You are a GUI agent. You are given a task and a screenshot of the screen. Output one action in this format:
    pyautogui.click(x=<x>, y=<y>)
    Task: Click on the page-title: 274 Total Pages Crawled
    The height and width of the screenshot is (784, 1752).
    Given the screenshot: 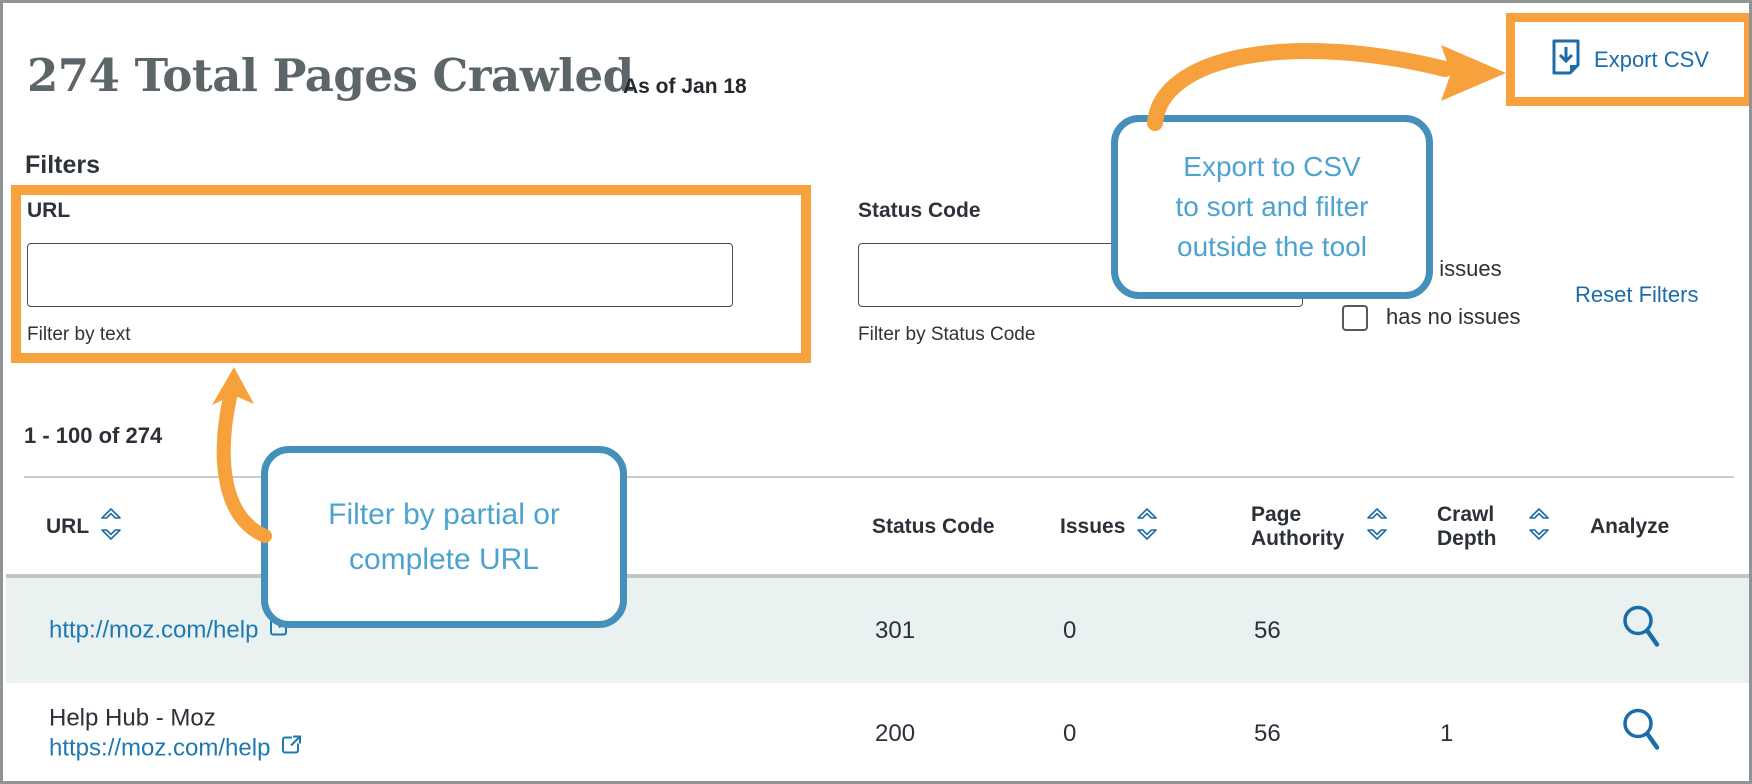 What is the action you would take?
    pyautogui.click(x=330, y=75)
    